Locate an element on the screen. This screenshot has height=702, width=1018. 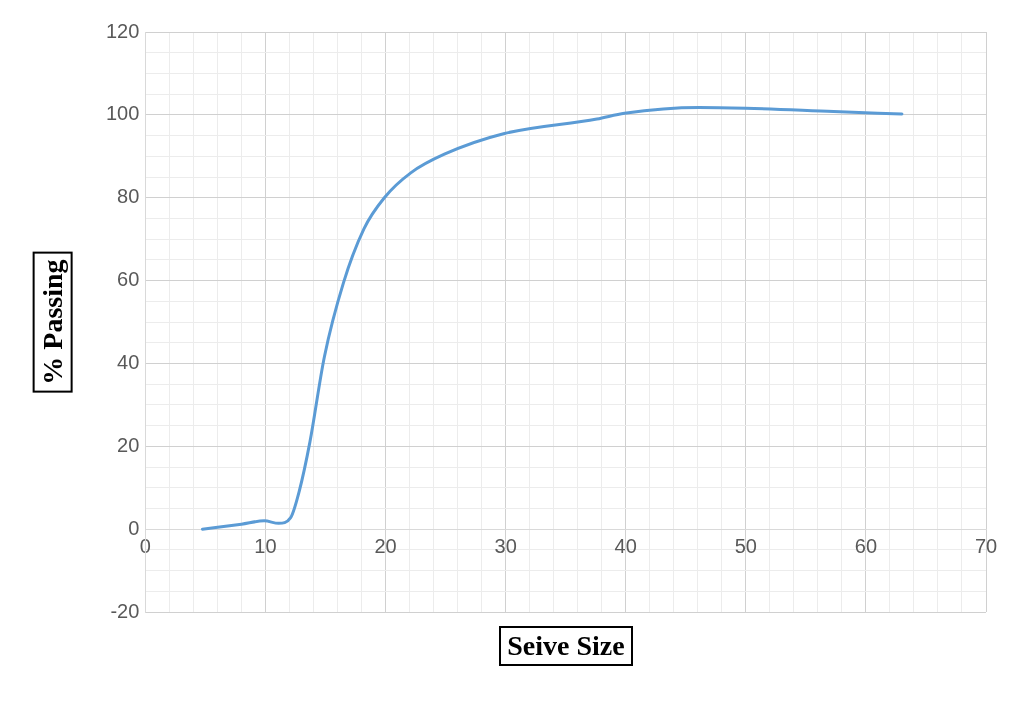
y-tick-label: 0 is located at coordinates (134, 527).